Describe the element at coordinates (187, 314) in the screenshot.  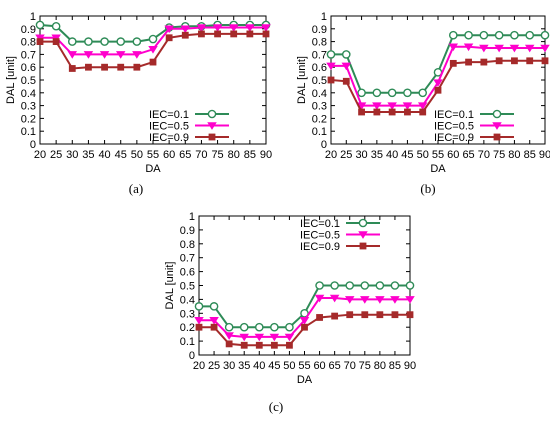
I see `y-tick-label: 0.3` at that location.